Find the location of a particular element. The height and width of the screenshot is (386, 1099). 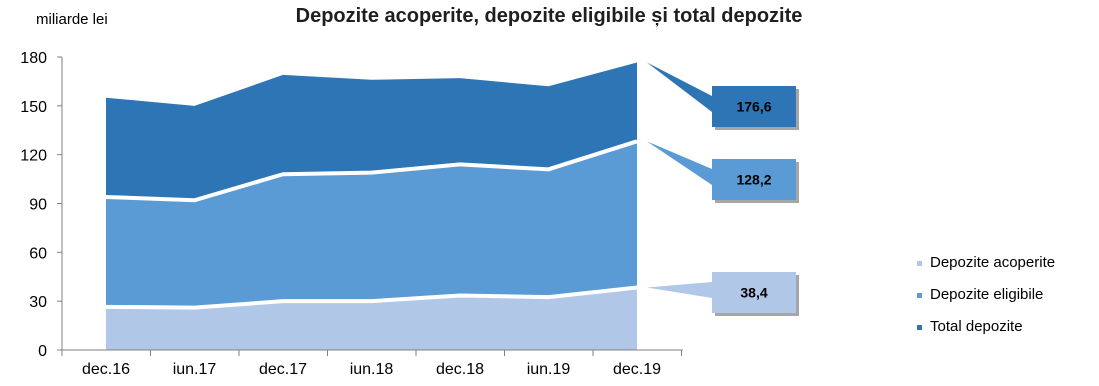

y-tick-label: 90 is located at coordinates (38, 205).